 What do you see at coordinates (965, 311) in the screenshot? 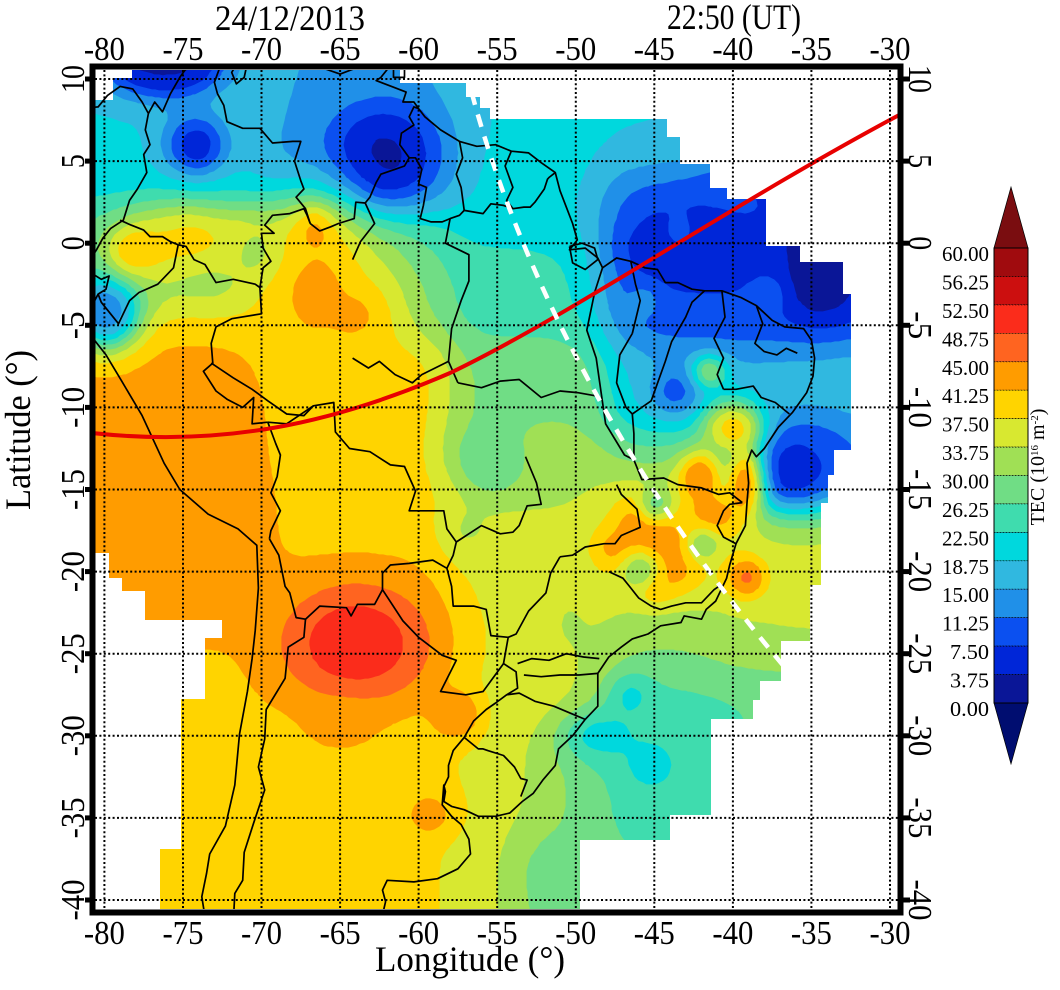
I see `svg-text: 52.50` at bounding box center [965, 311].